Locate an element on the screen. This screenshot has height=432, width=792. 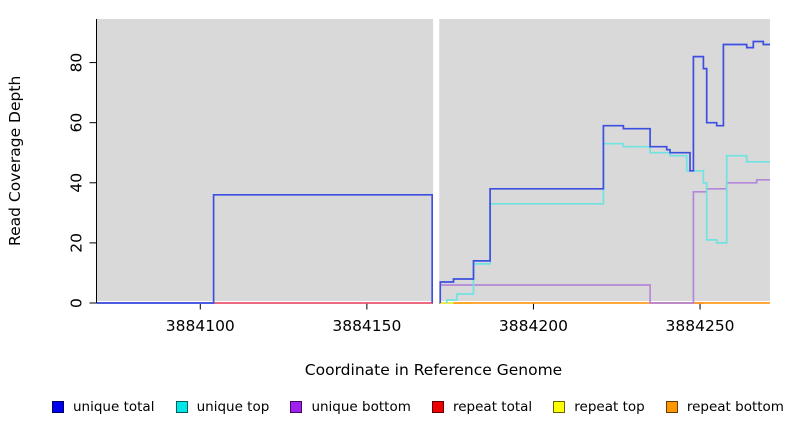
legend-label: repeat top is located at coordinates (609, 407).